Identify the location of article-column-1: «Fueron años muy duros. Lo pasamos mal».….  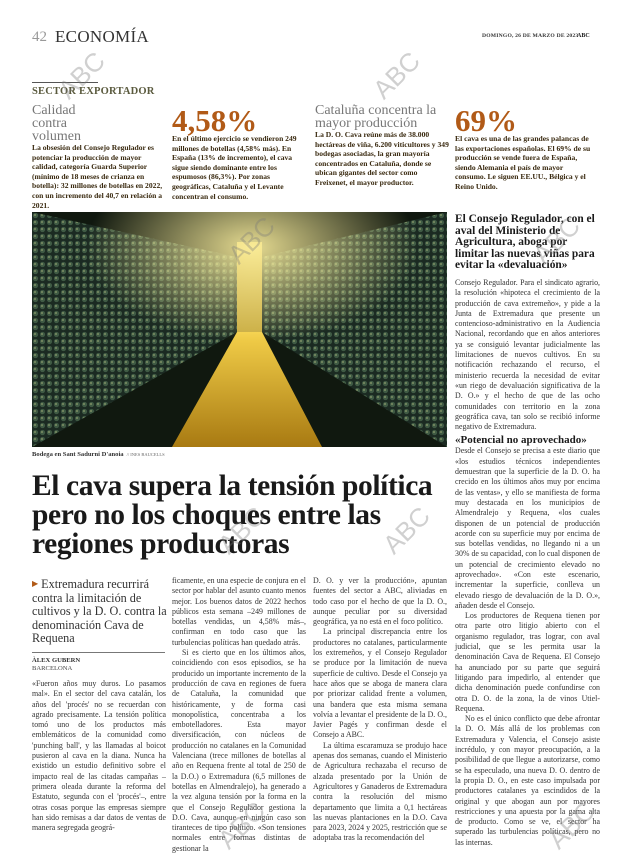
(99, 756).